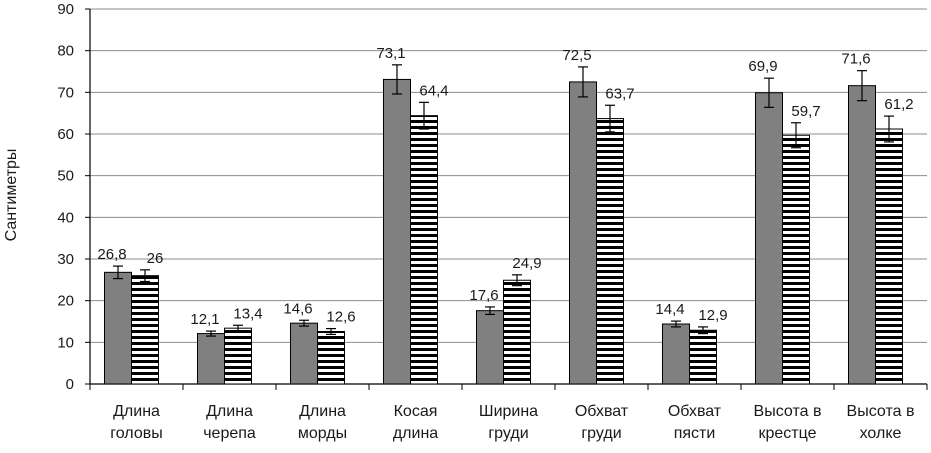 Image resolution: width=931 pixels, height=453 pixels. What do you see at coordinates (229, 422) in the screenshot?
I see `x-tick-label: Длина черепа` at bounding box center [229, 422].